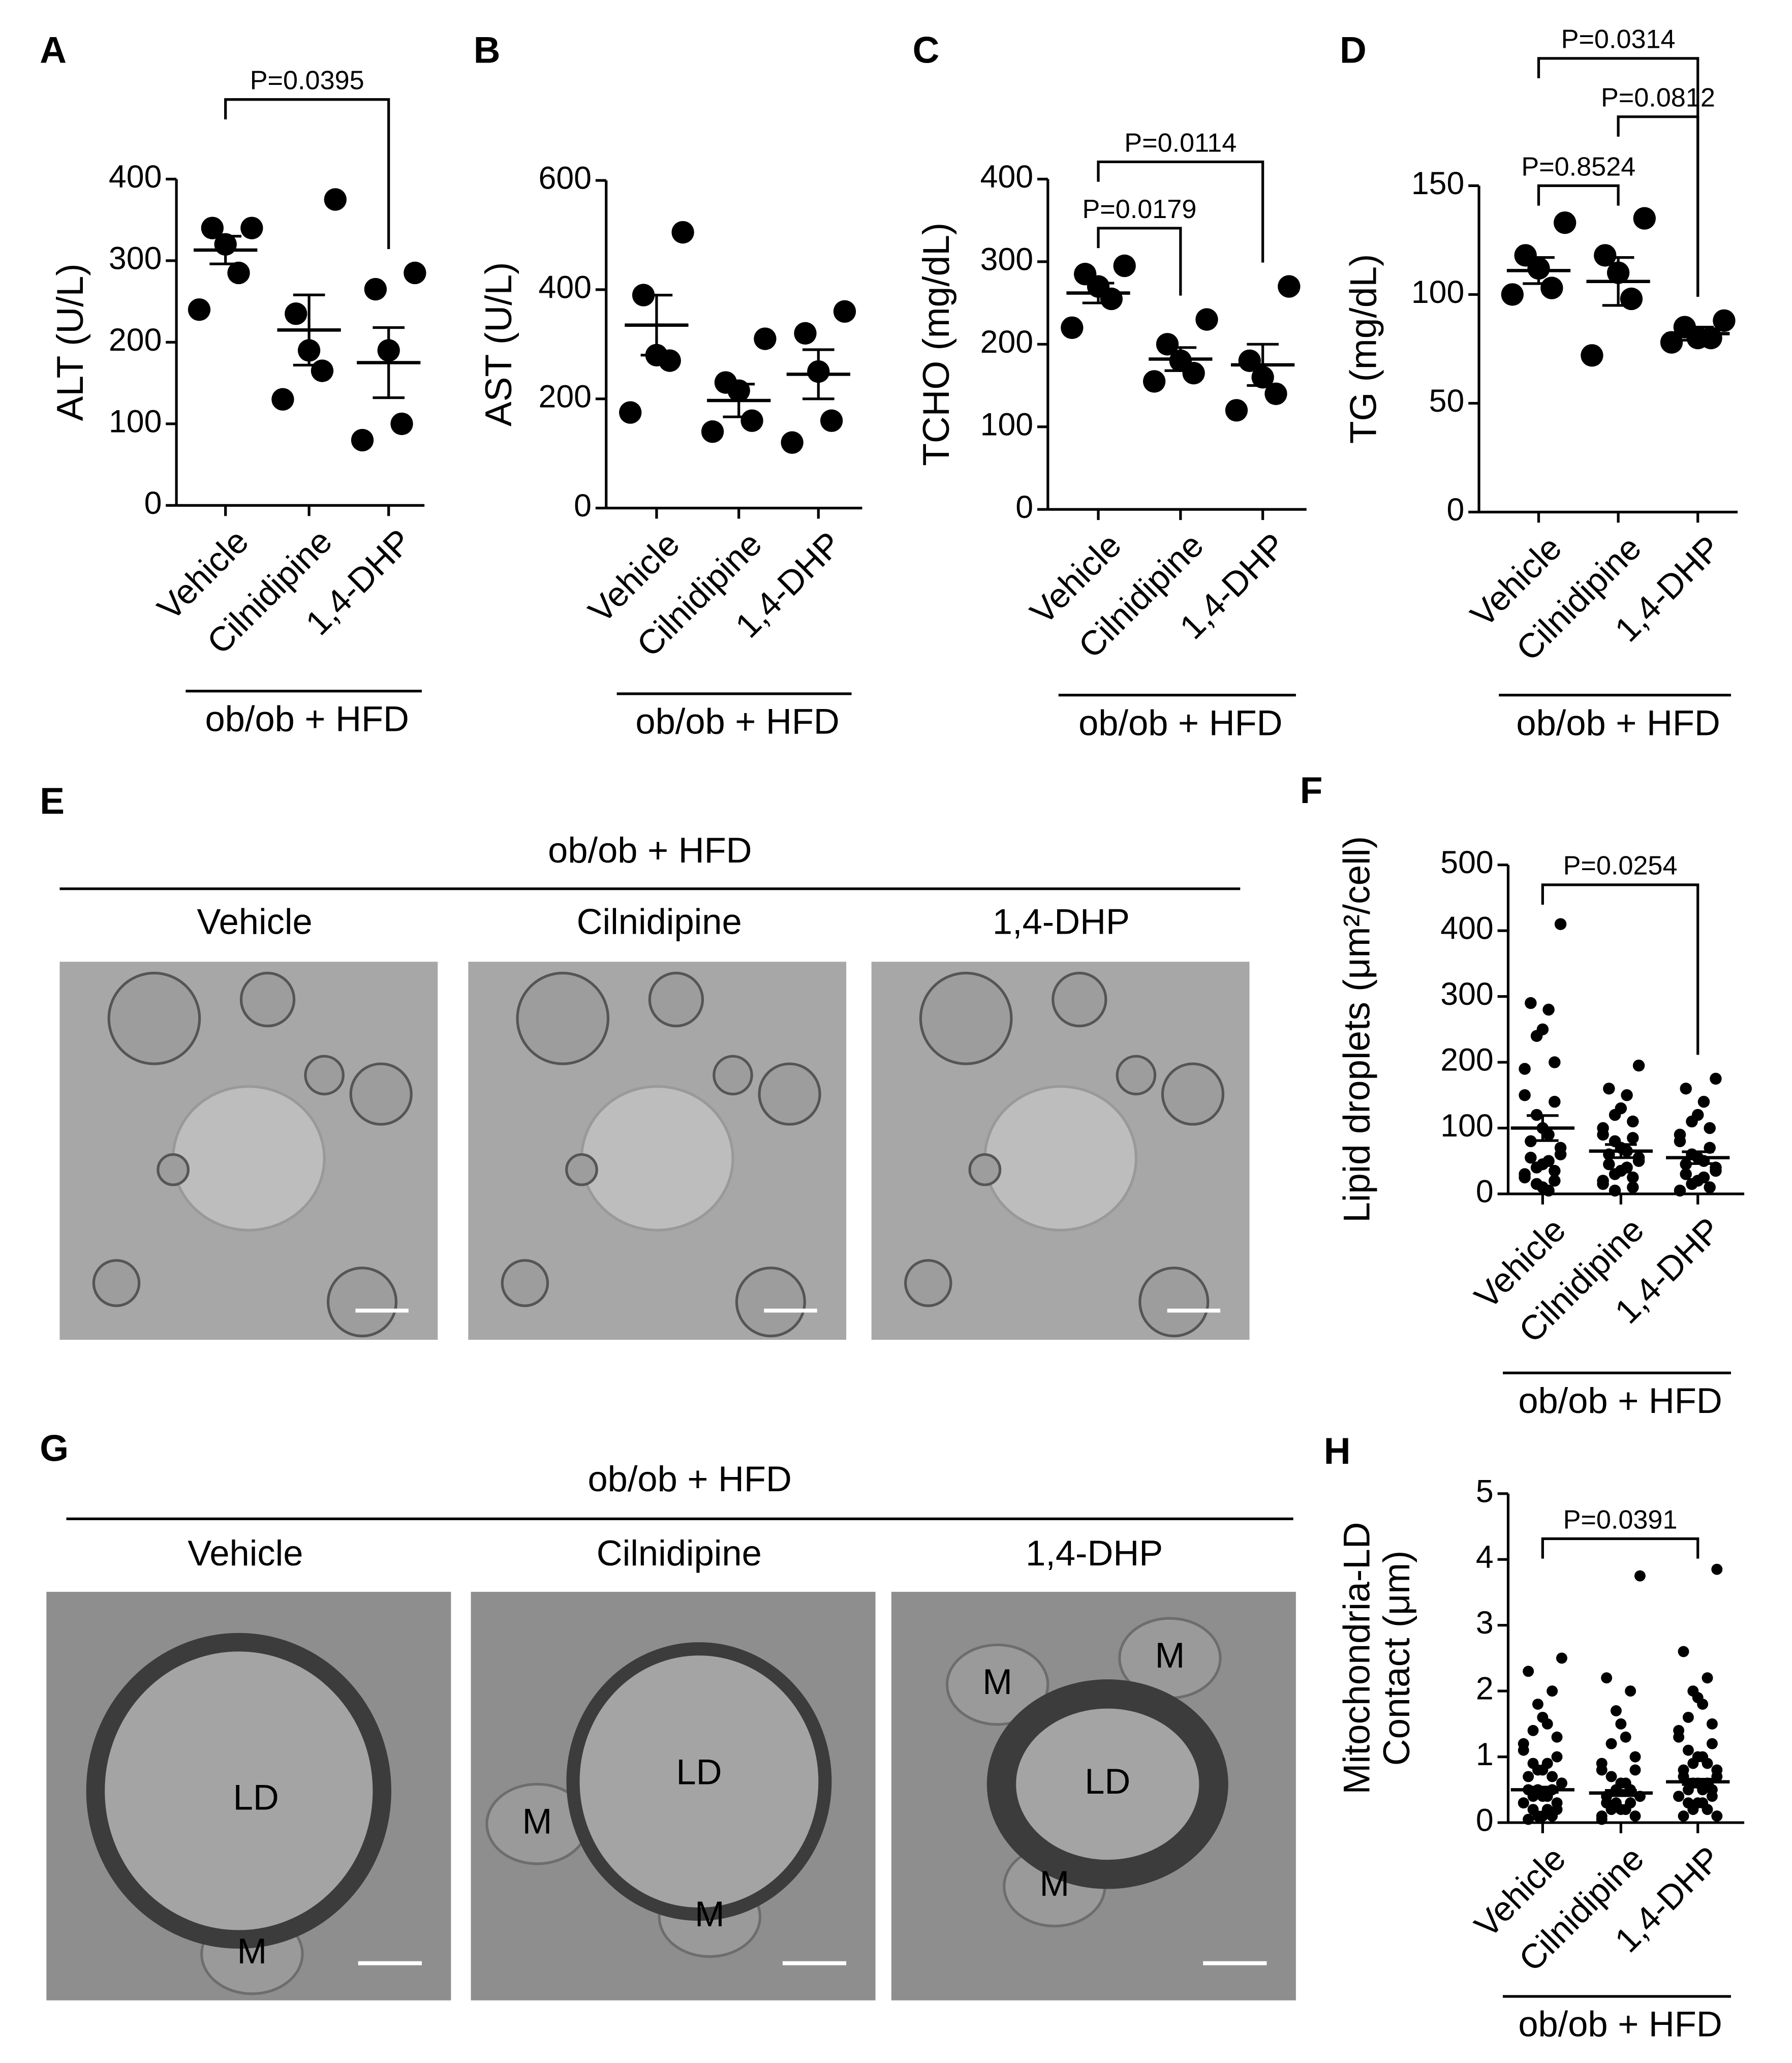 This screenshot has height=2063, width=1792. I want to click on y-axis-label: AST (U/L), so click(498, 344).